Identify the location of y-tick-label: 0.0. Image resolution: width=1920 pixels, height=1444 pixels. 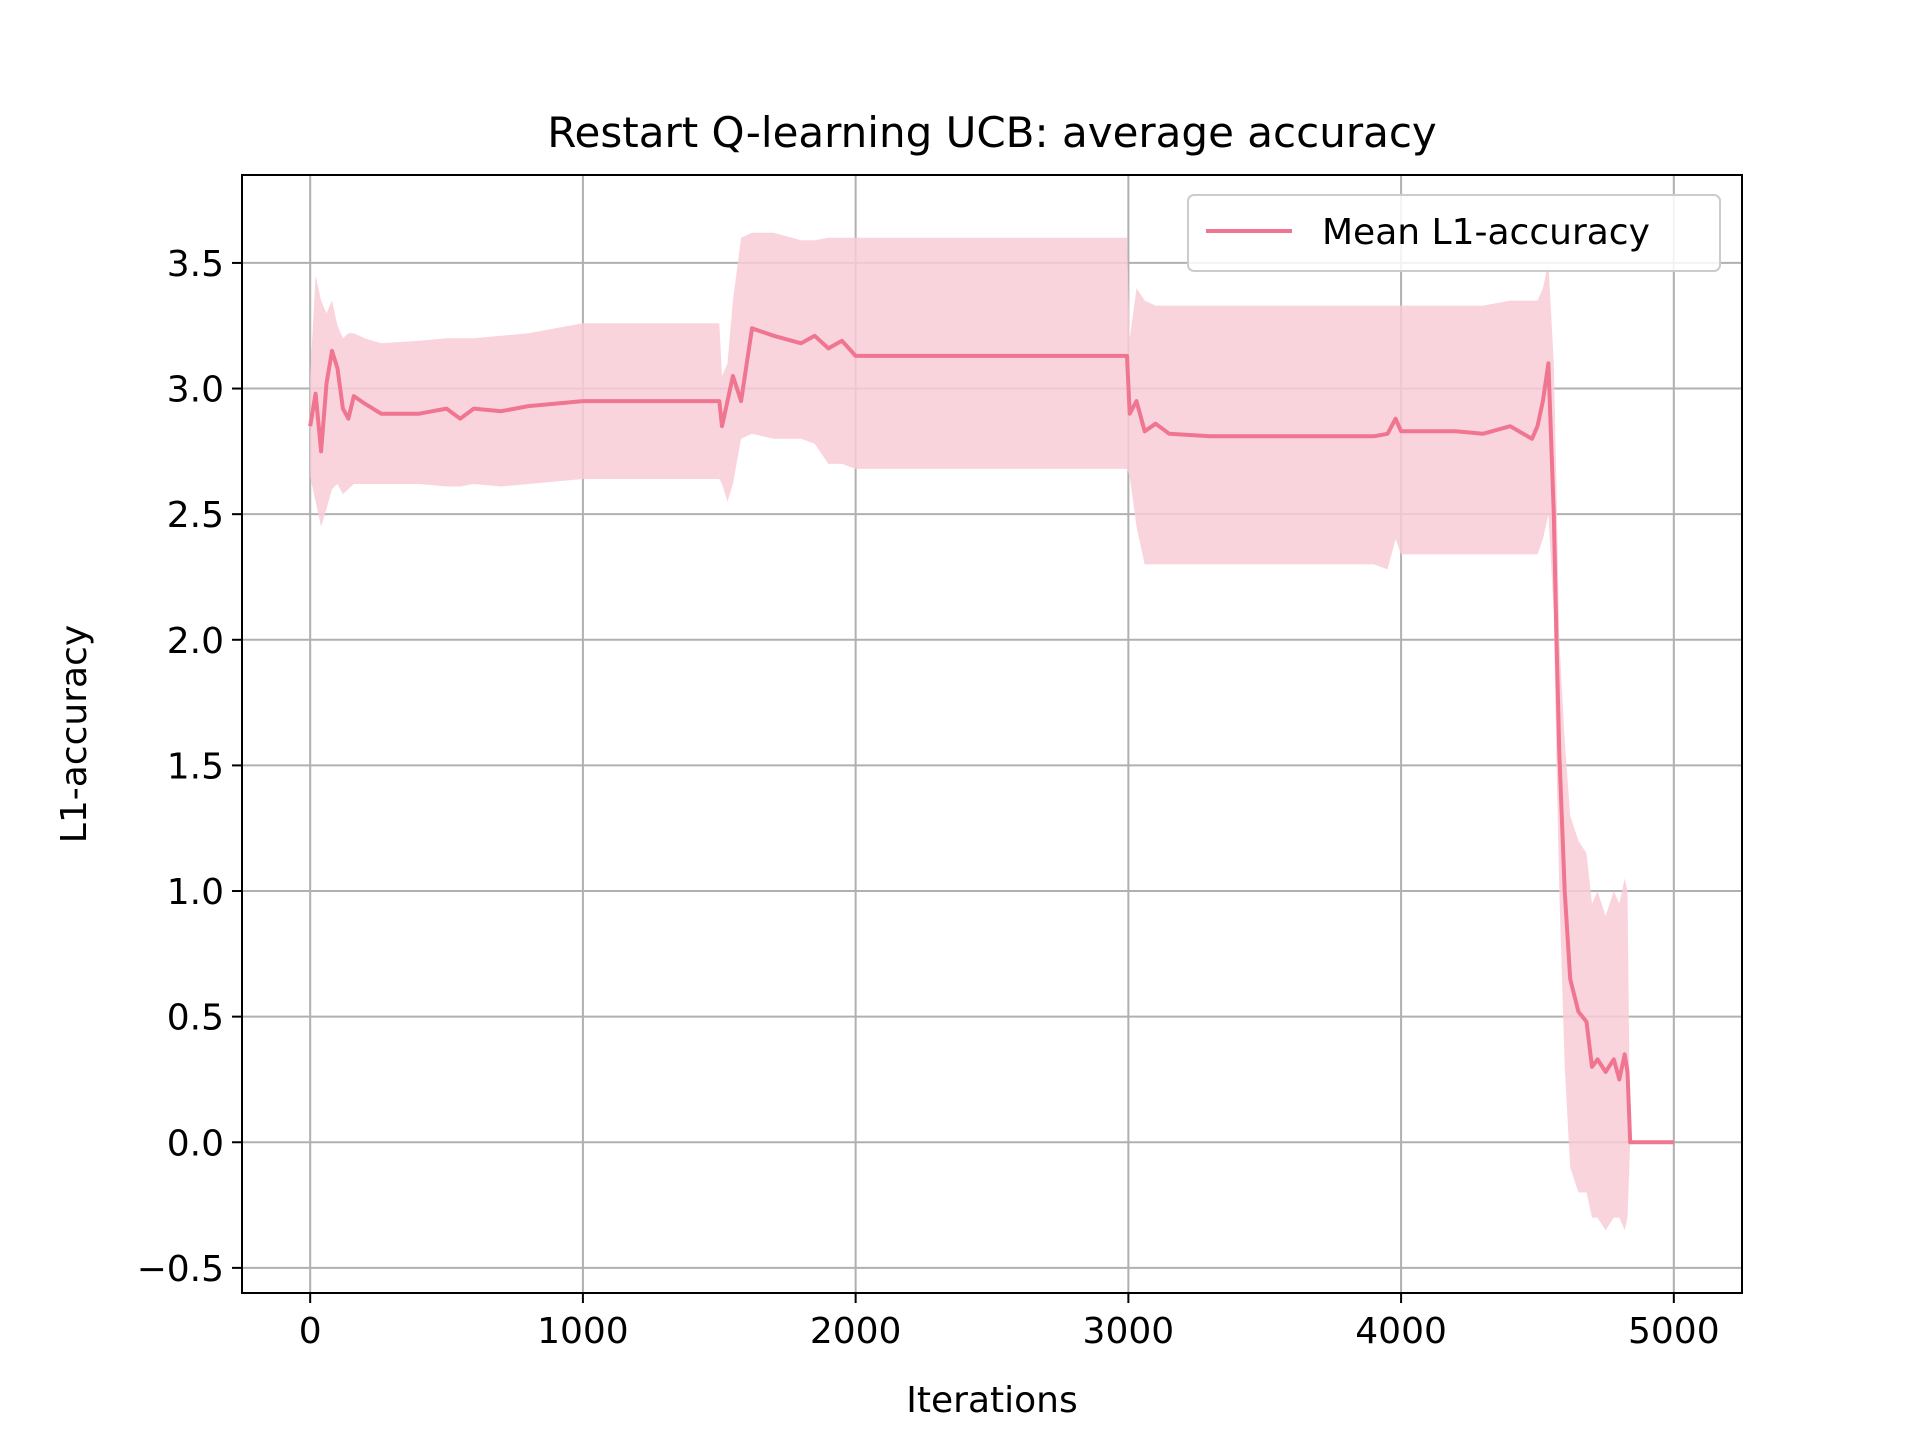
(195, 1143).